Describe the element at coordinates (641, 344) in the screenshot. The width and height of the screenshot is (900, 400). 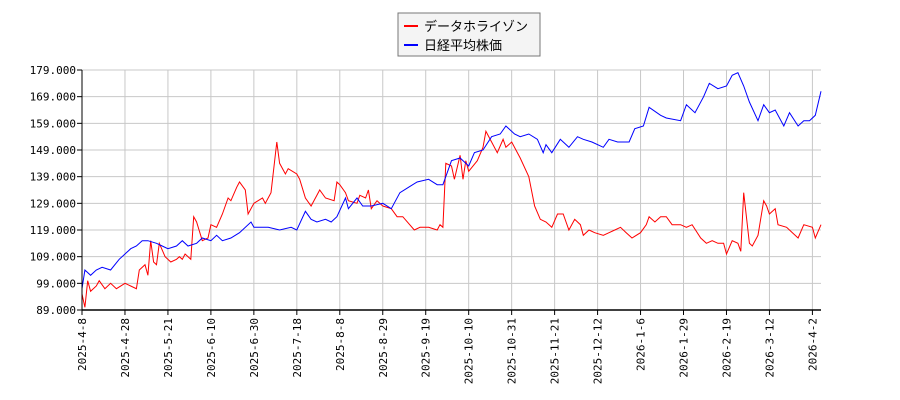
I see `x-tick-label: 2026-1-6` at that location.